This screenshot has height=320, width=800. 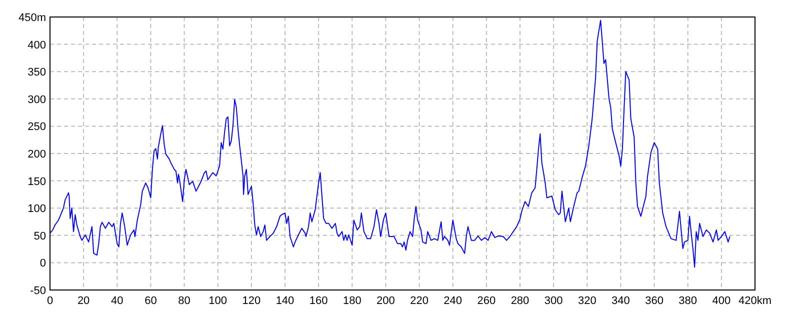 What do you see at coordinates (37, 72) in the screenshot?
I see `y-tick-label: 350` at bounding box center [37, 72].